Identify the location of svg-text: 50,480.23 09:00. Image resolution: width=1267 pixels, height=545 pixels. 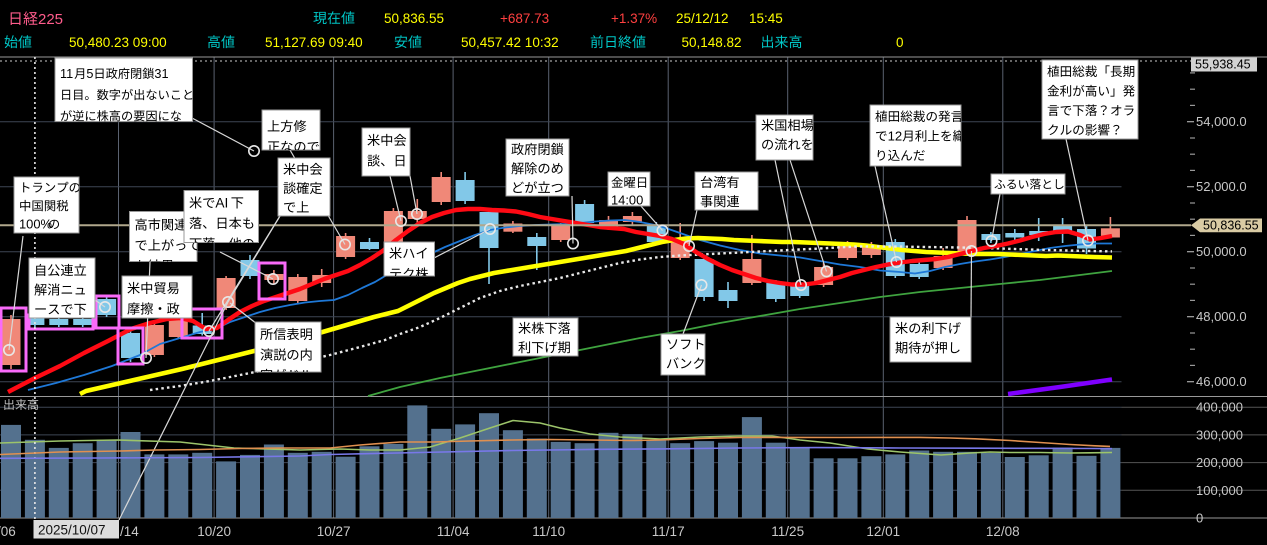
(118, 42).